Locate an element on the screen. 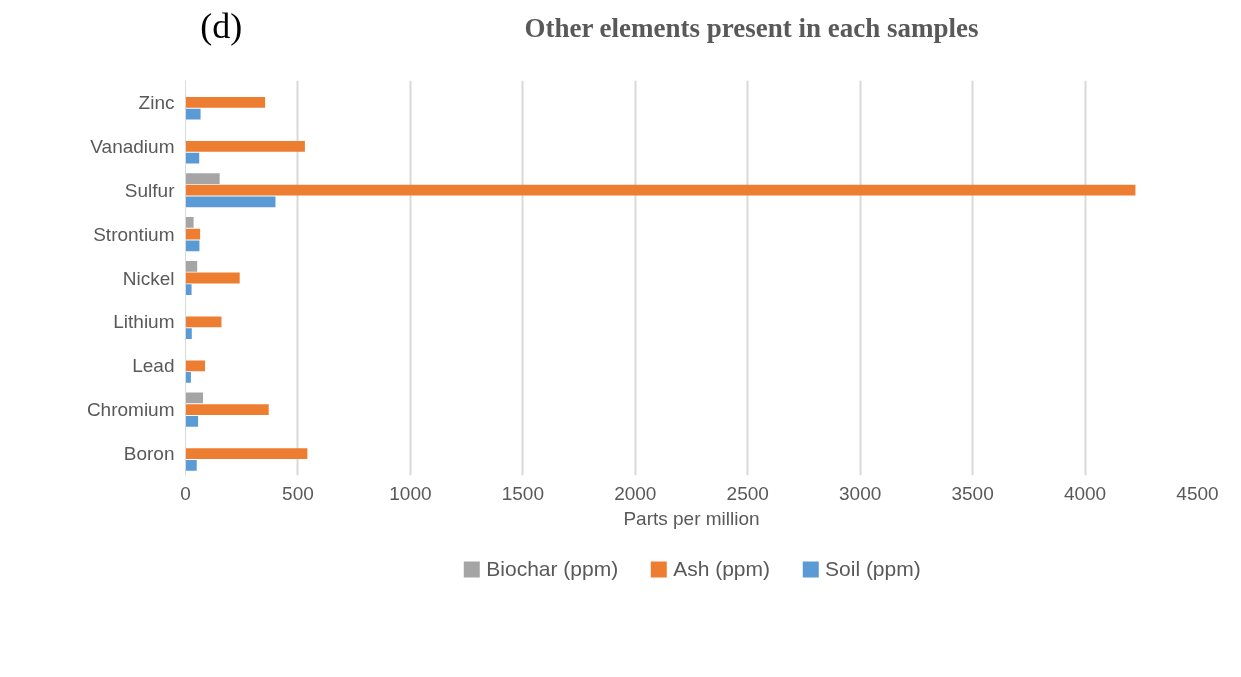 This screenshot has height=677, width=1241. x-tick-label: 4500 is located at coordinates (1197, 493).